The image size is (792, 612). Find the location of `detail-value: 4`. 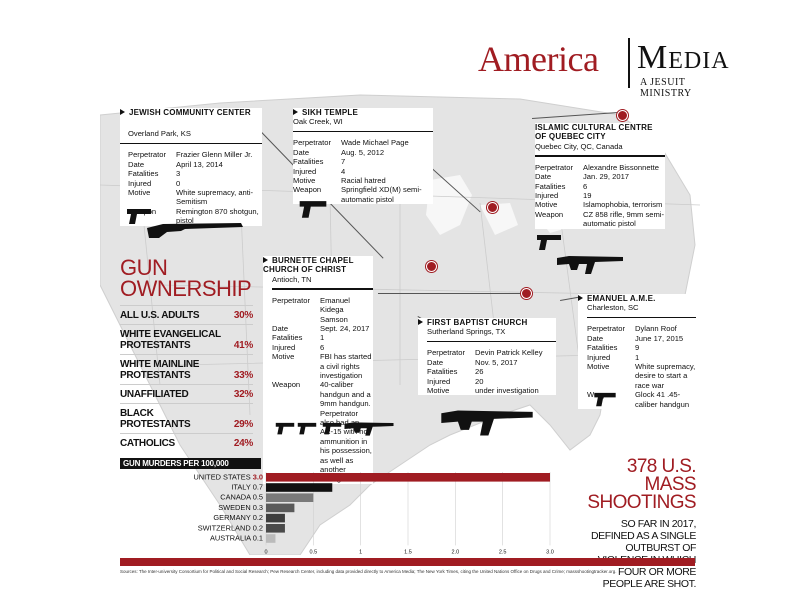

detail-value: 4 is located at coordinates (343, 171).